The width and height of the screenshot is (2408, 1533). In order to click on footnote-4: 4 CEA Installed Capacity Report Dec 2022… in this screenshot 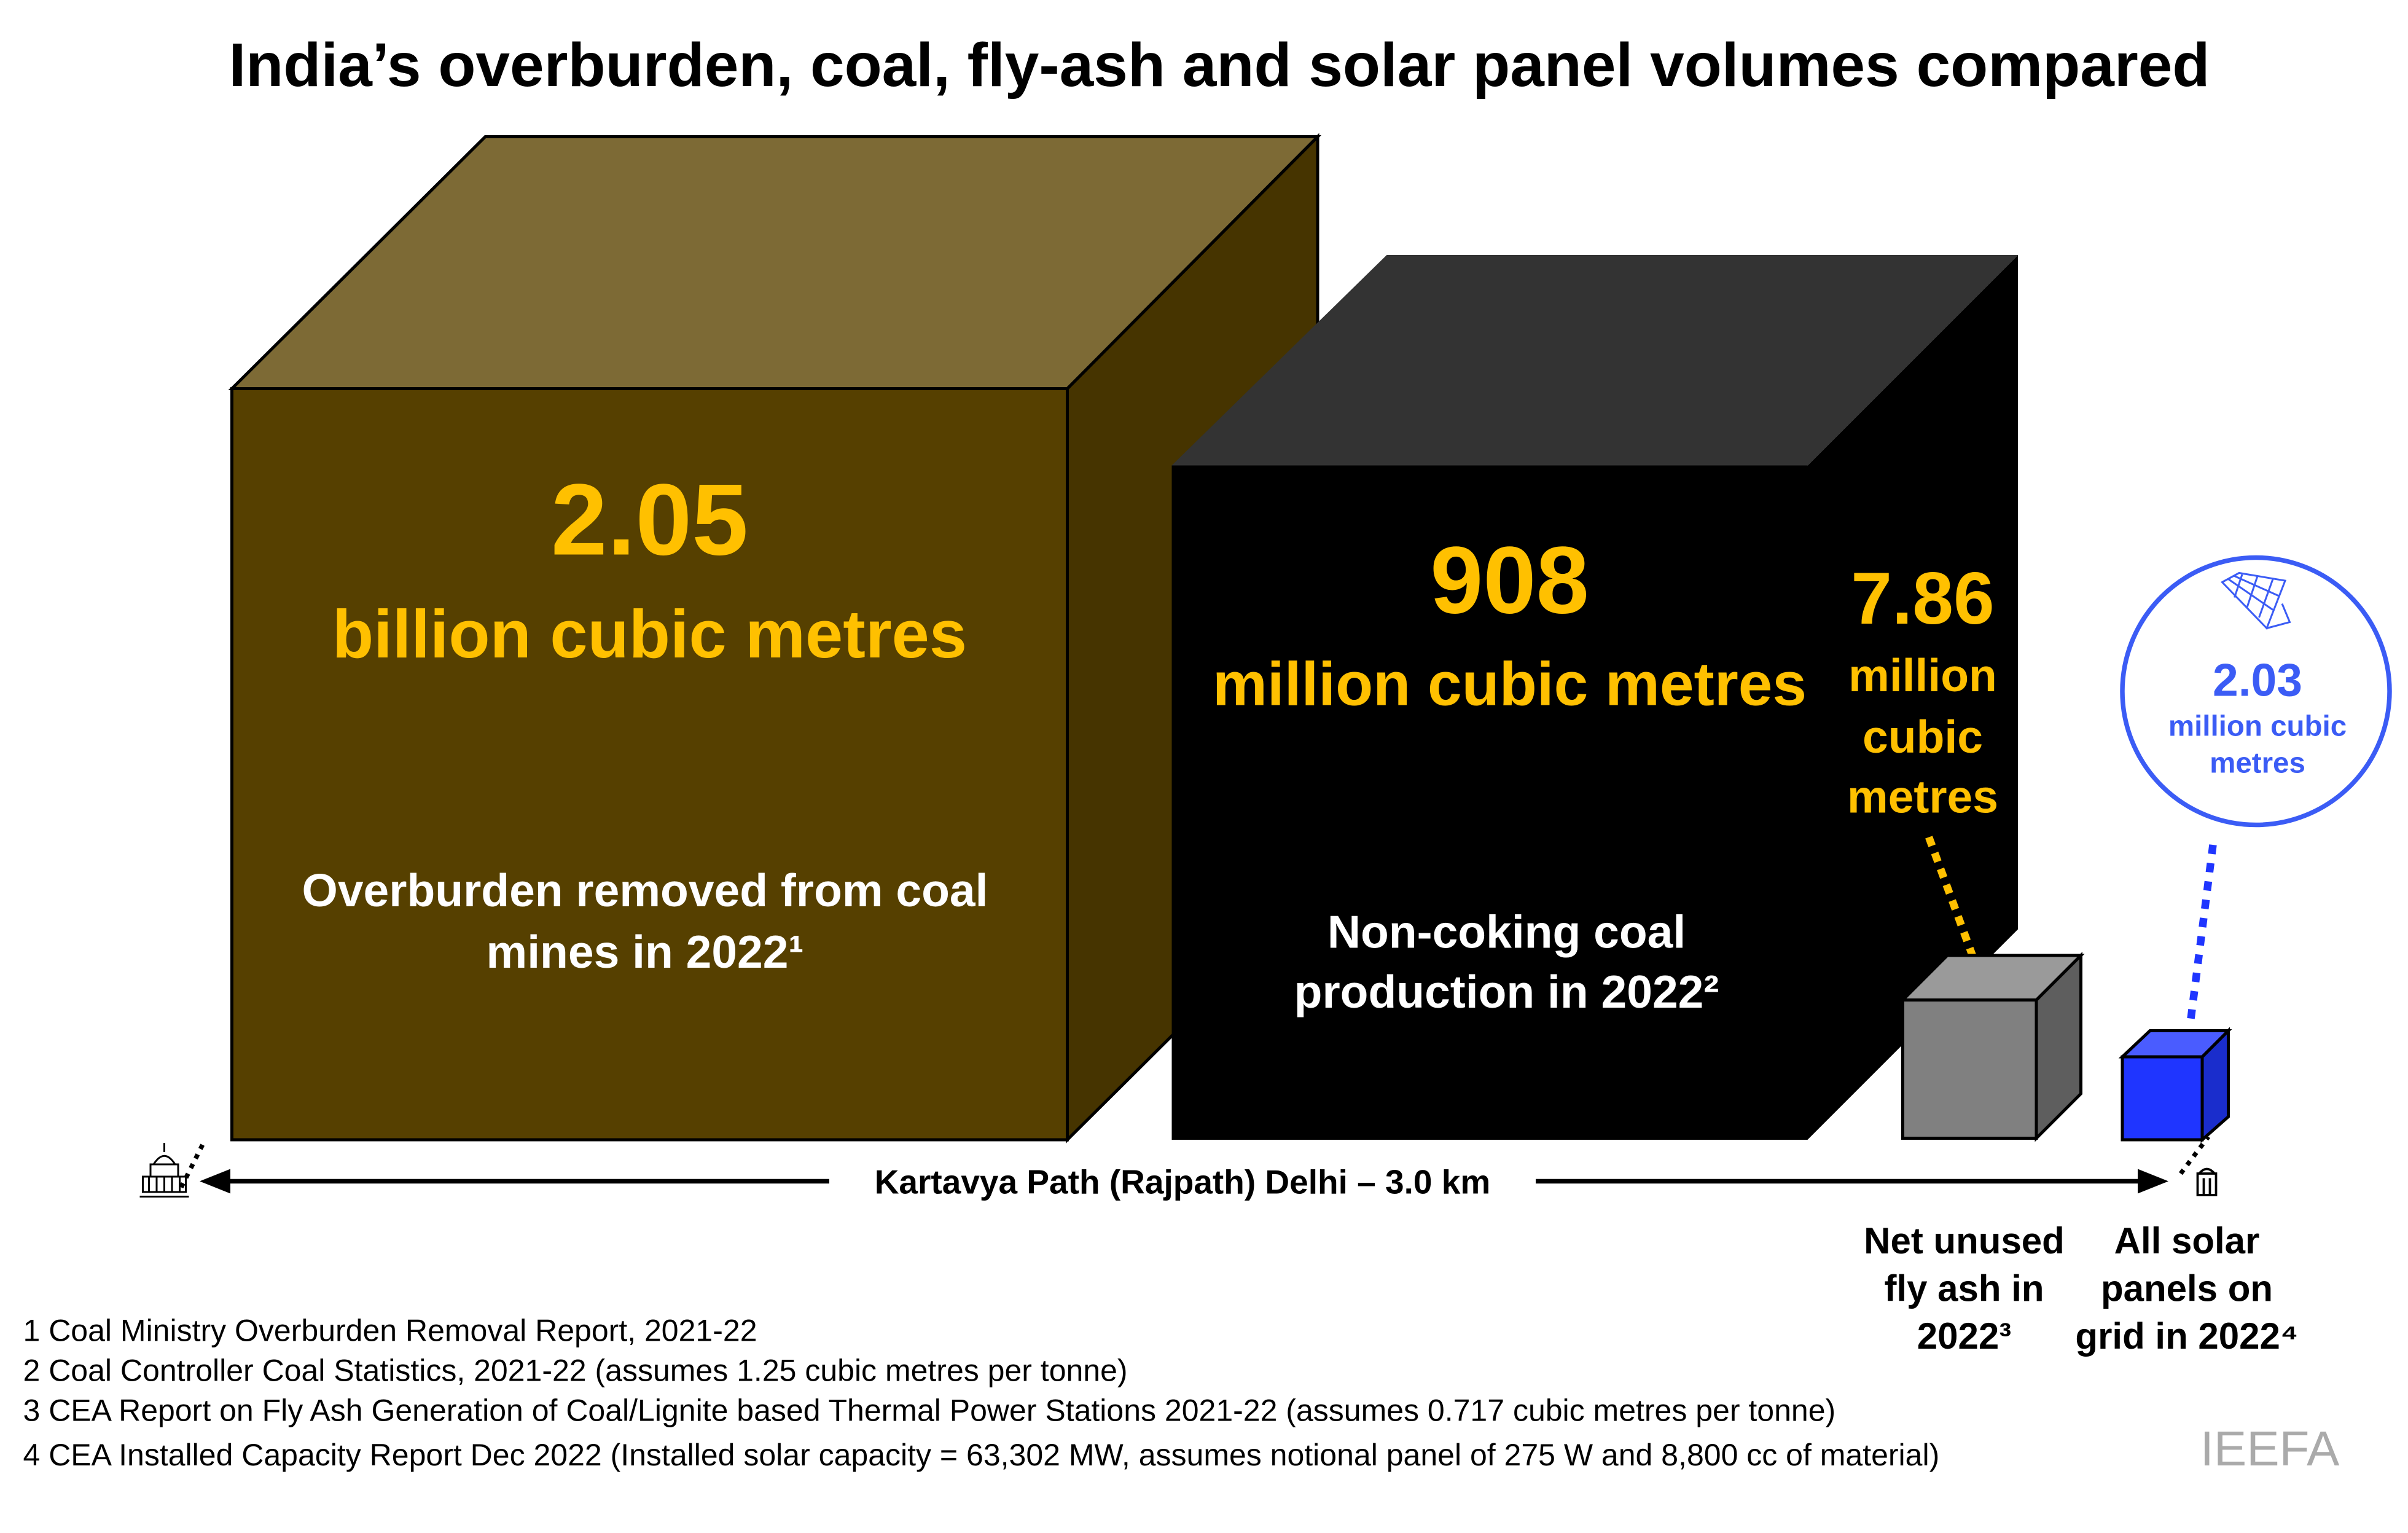, I will do `click(982, 1455)`.